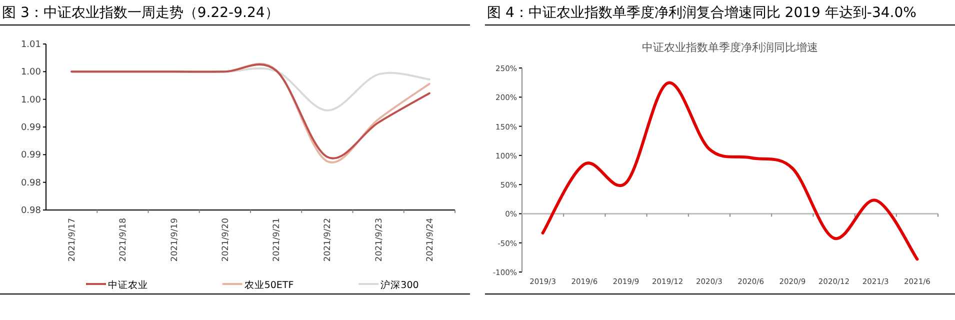  I want to click on chart-title: 图 3：中证农业指数一周走势（9.22-9.24）, so click(140, 13).